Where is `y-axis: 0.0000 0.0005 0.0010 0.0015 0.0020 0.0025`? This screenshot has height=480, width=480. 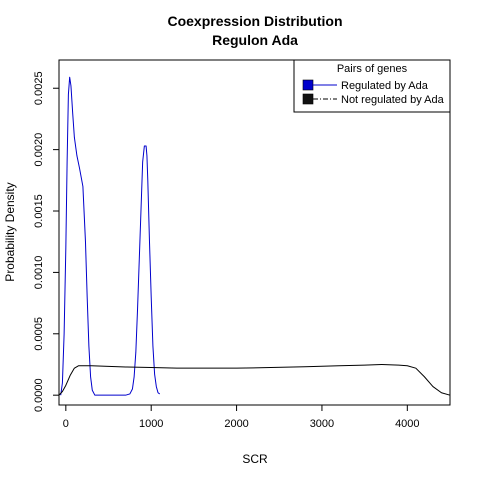 y-axis: 0.0000 0.0005 0.0010 0.0015 0.0020 0.0025 is located at coordinates (46, 241).